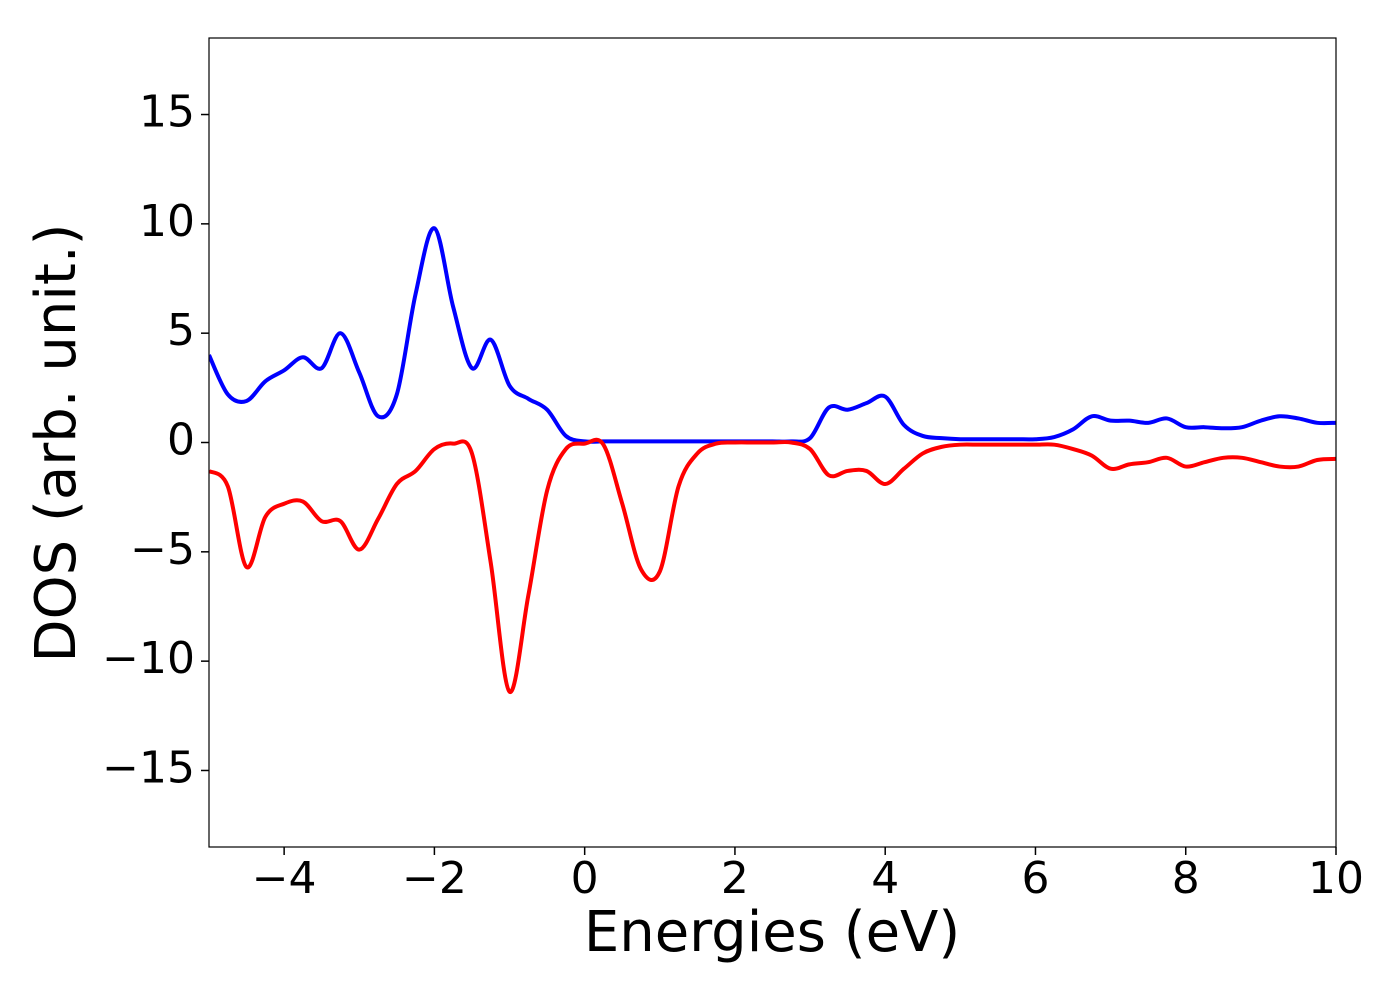  Describe the element at coordinates (735, 878) in the screenshot. I see `x-tick-label: 2` at that location.